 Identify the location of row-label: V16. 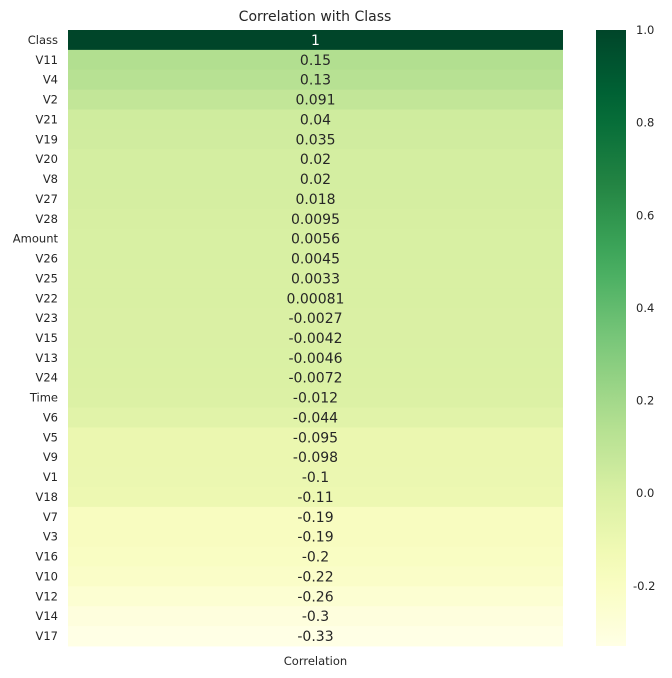
(46, 557).